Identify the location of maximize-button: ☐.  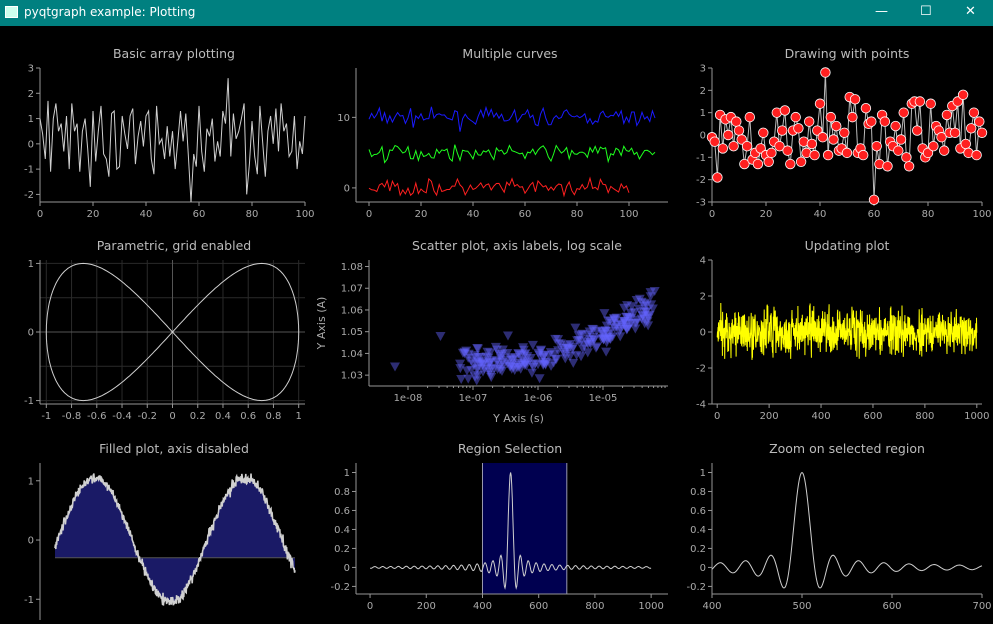
(925, 13).